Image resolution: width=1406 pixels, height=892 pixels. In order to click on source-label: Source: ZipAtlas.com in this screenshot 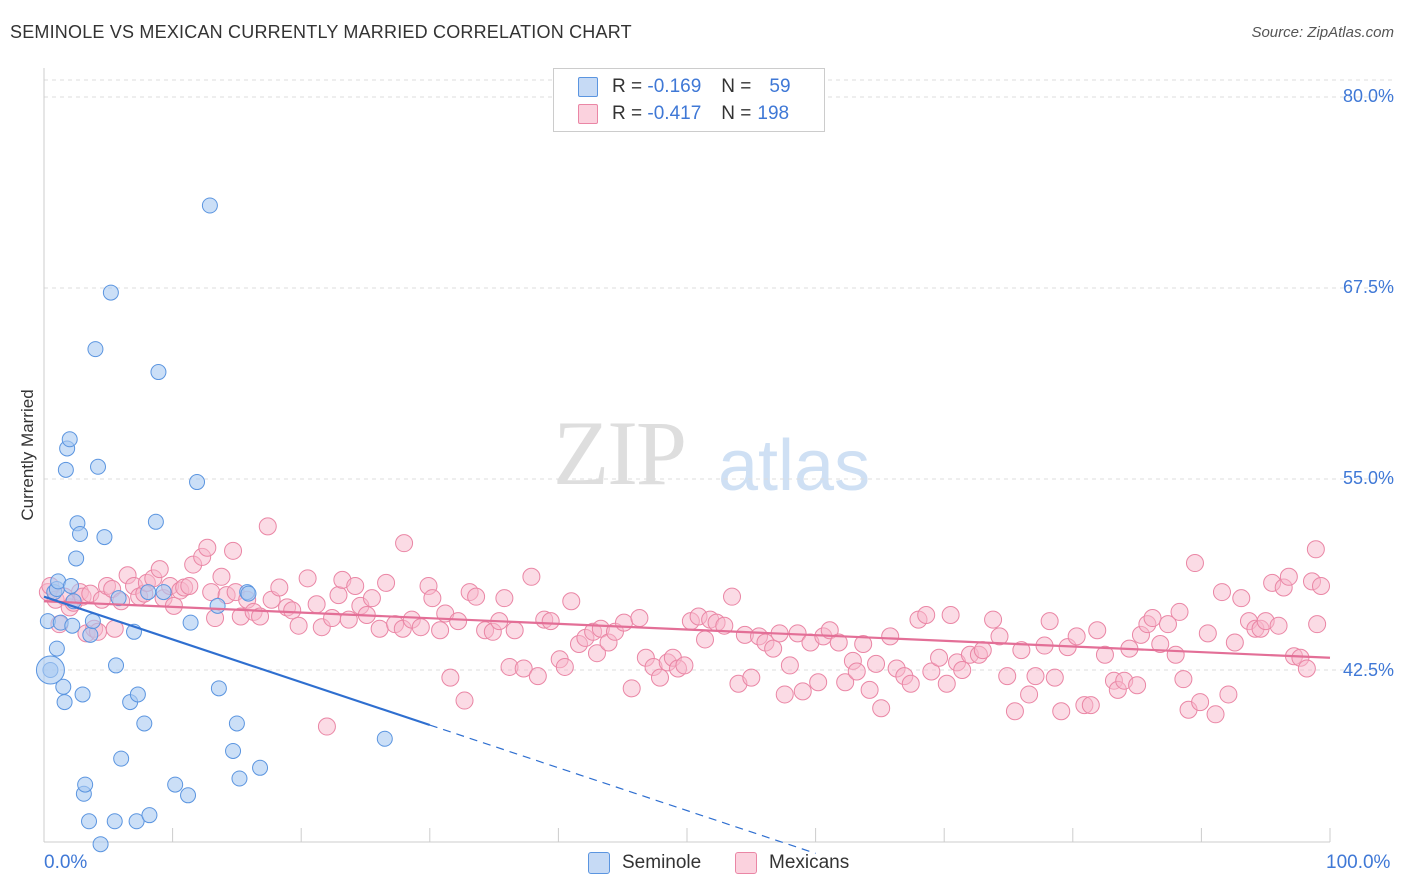, I will do `click(1322, 32)`.